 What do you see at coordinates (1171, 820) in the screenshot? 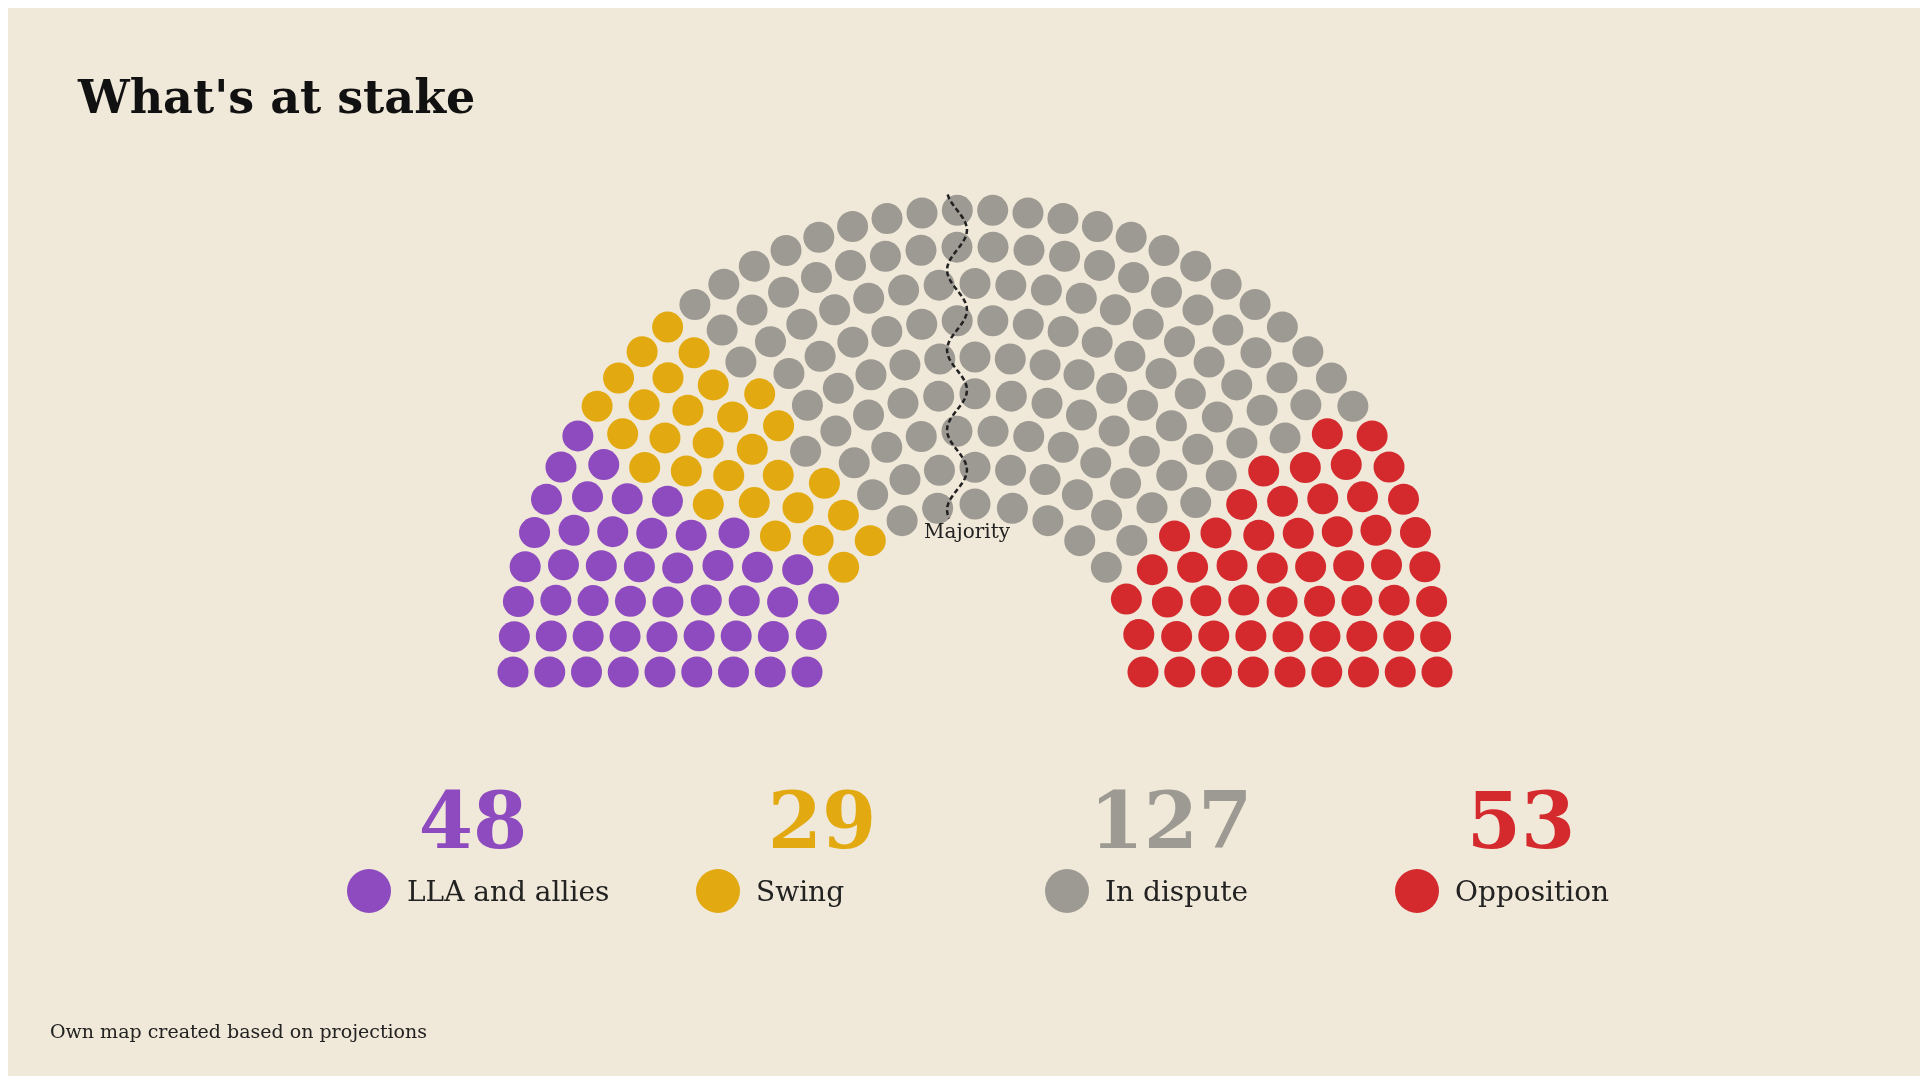
I see `data-label: 127` at bounding box center [1171, 820].